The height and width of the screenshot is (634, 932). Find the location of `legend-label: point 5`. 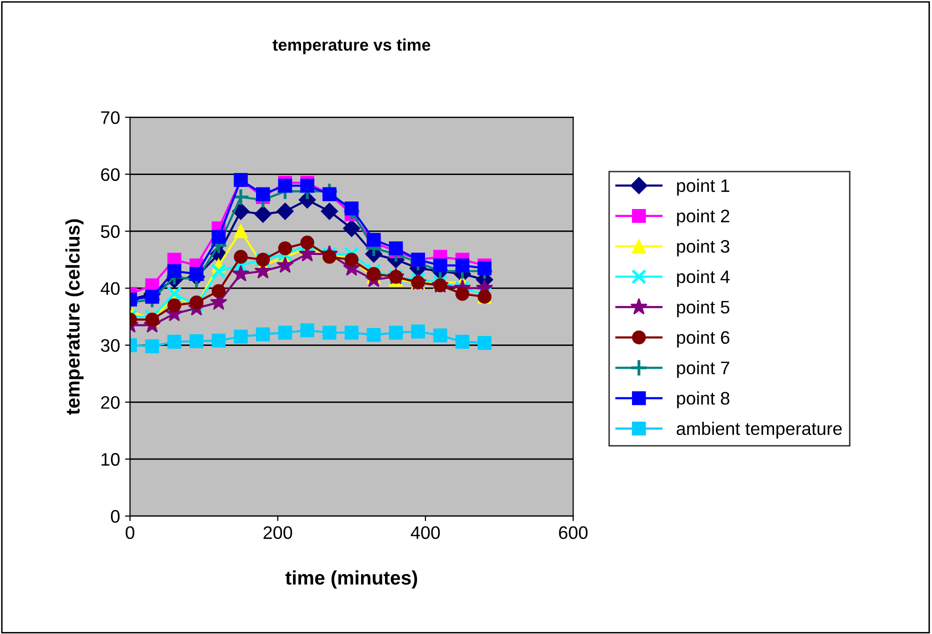

legend-label: point 5 is located at coordinates (703, 309).